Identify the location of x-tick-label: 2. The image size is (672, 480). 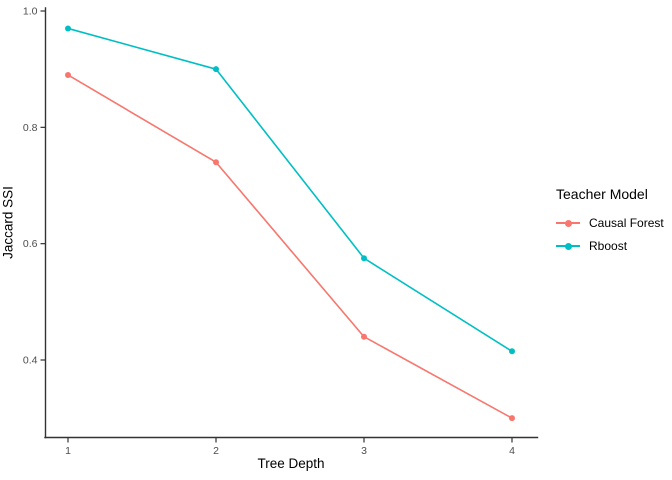
(216, 451).